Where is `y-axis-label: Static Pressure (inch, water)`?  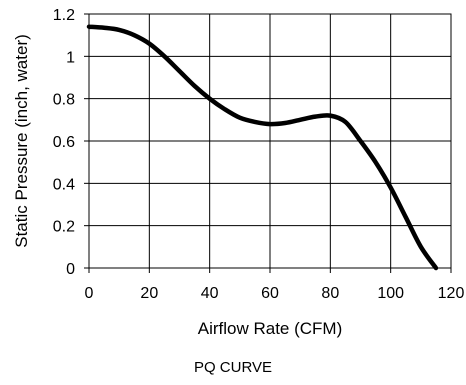
y-axis-label: Static Pressure (inch, water) is located at coordinates (21, 141).